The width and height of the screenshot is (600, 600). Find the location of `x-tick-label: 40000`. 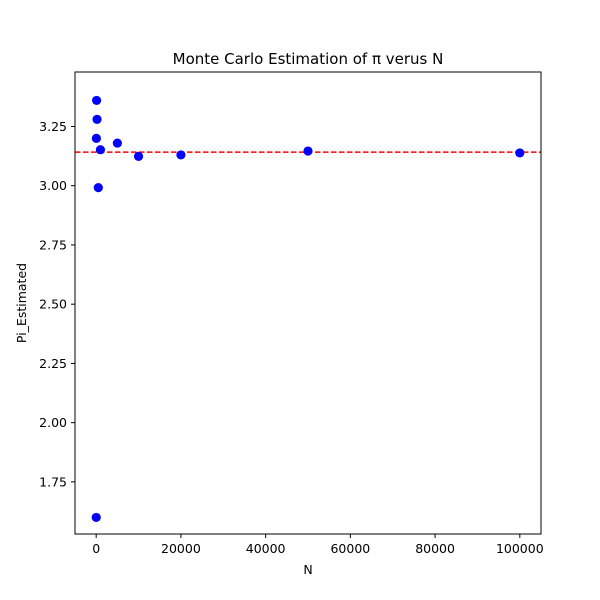

x-tick-label: 40000 is located at coordinates (266, 548).